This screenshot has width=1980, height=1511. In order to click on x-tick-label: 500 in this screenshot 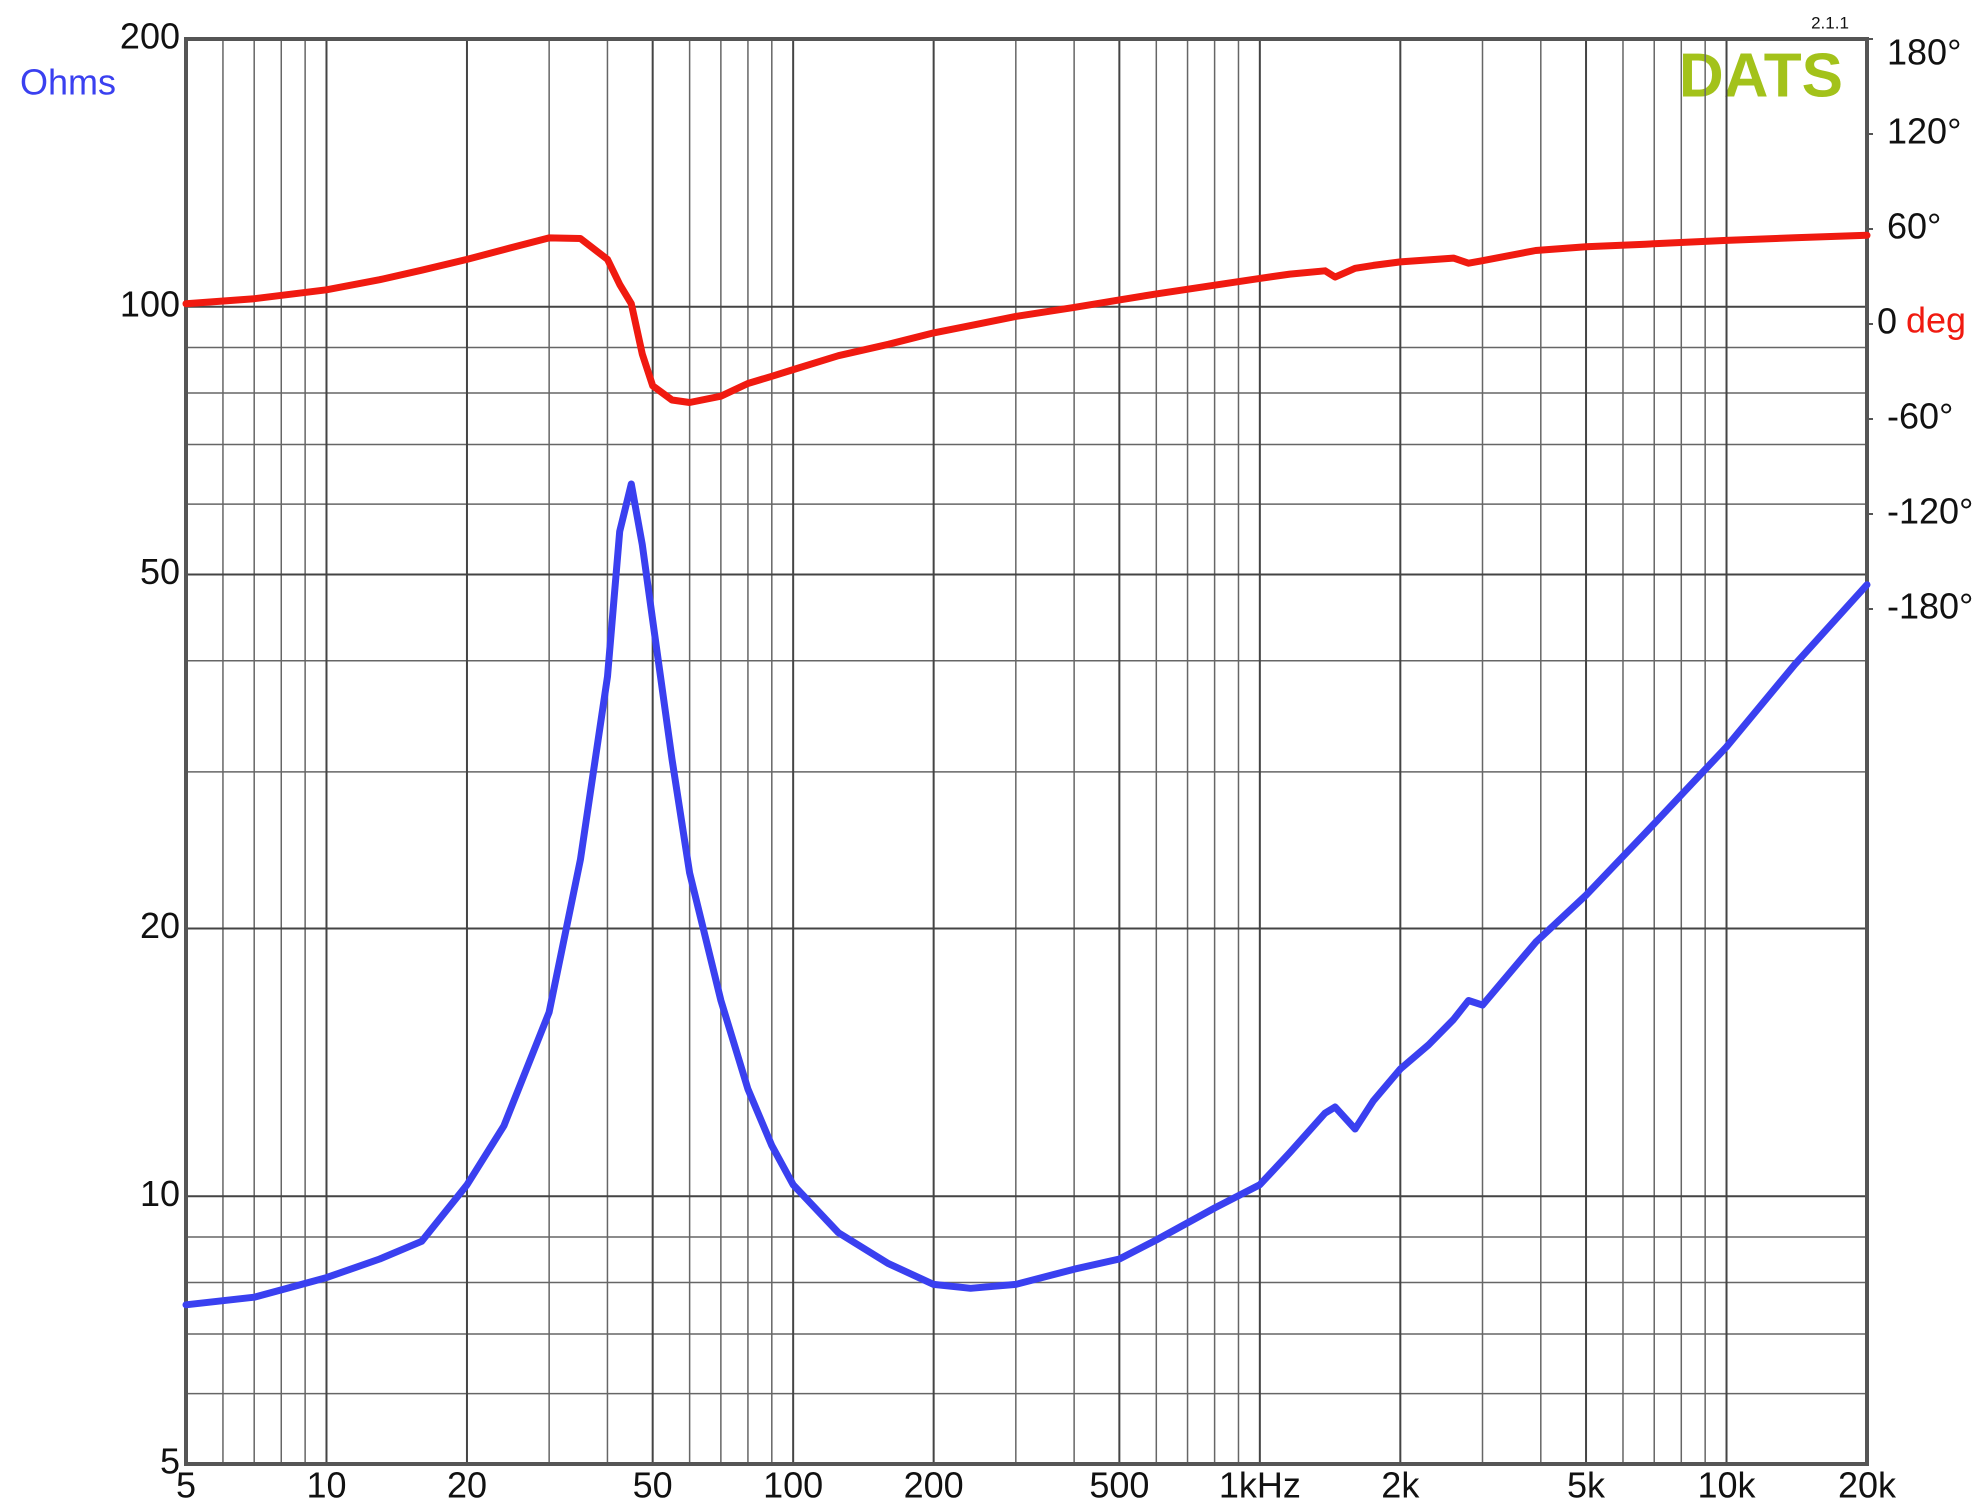, I will do `click(1119, 1485)`.